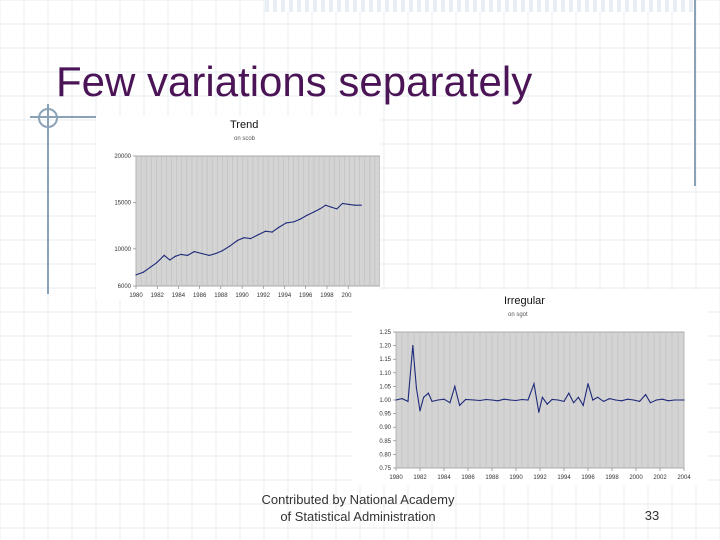 Image resolution: width=720 pixels, height=540 pixels. Describe the element at coordinates (306, 296) in the screenshot. I see `x-tick-label: 1996` at that location.